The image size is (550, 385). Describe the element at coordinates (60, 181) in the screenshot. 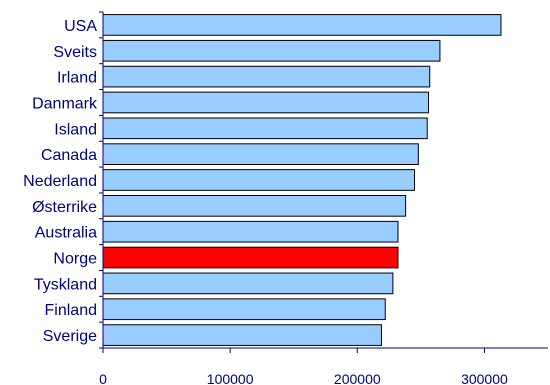

I see `category-label: Nederland` at that location.